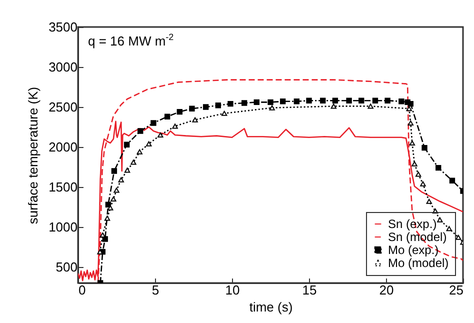 The width and height of the screenshot is (474, 323). I want to click on x-tick-label: 15, so click(309, 290).